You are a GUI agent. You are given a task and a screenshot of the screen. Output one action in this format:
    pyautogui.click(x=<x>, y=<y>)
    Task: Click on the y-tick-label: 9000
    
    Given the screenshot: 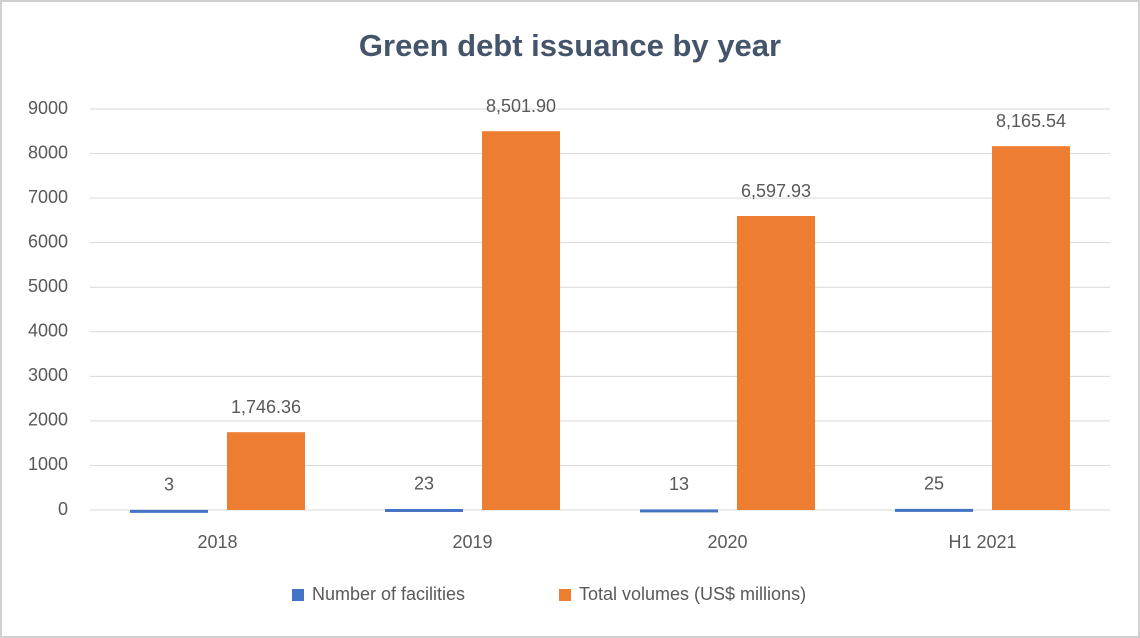 What is the action you would take?
    pyautogui.click(x=48, y=108)
    